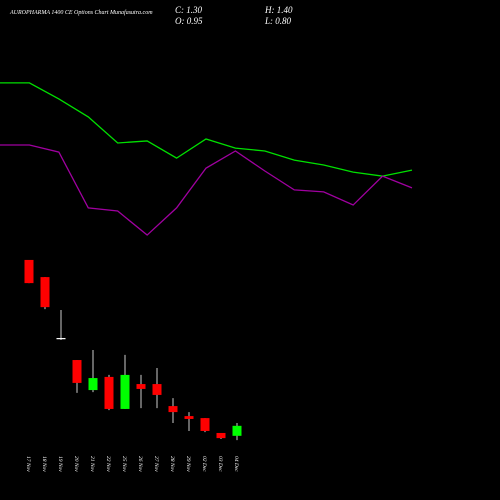 Image resolution: width=500 pixels, height=500 pixels. What do you see at coordinates (220, 464) in the screenshot?
I see `x-tick-label: 03 Dec` at bounding box center [220, 464].